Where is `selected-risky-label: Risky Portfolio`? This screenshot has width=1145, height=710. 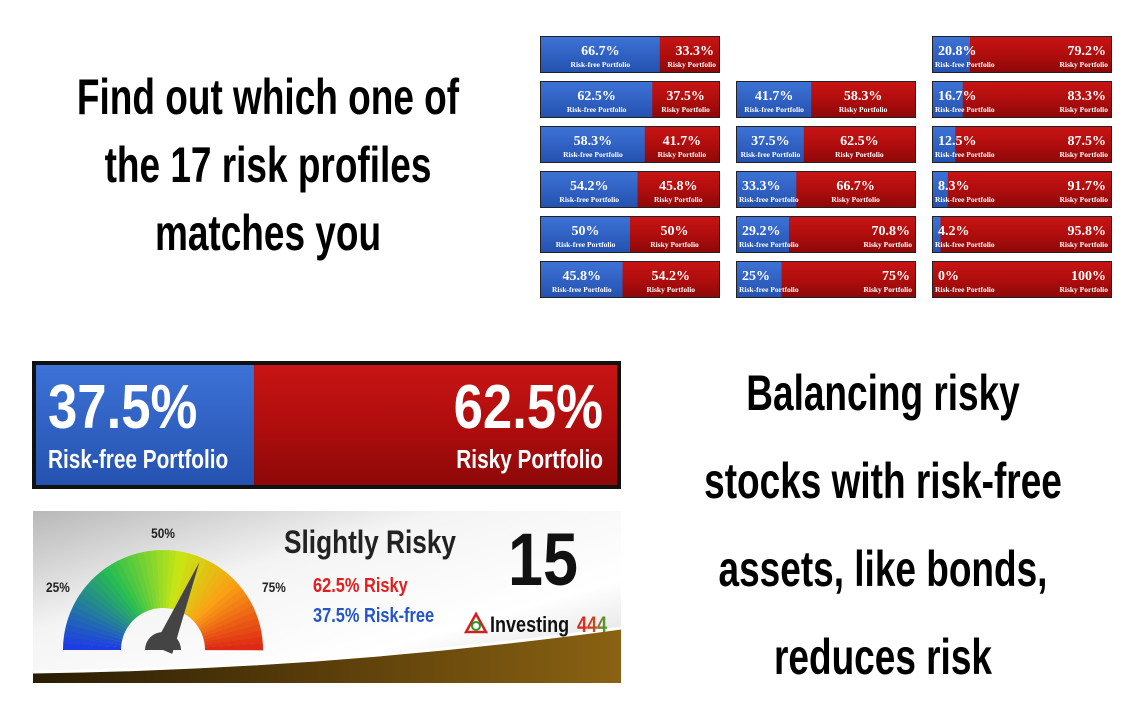 selected-risky-label: Risky Portfolio is located at coordinates (529, 459).